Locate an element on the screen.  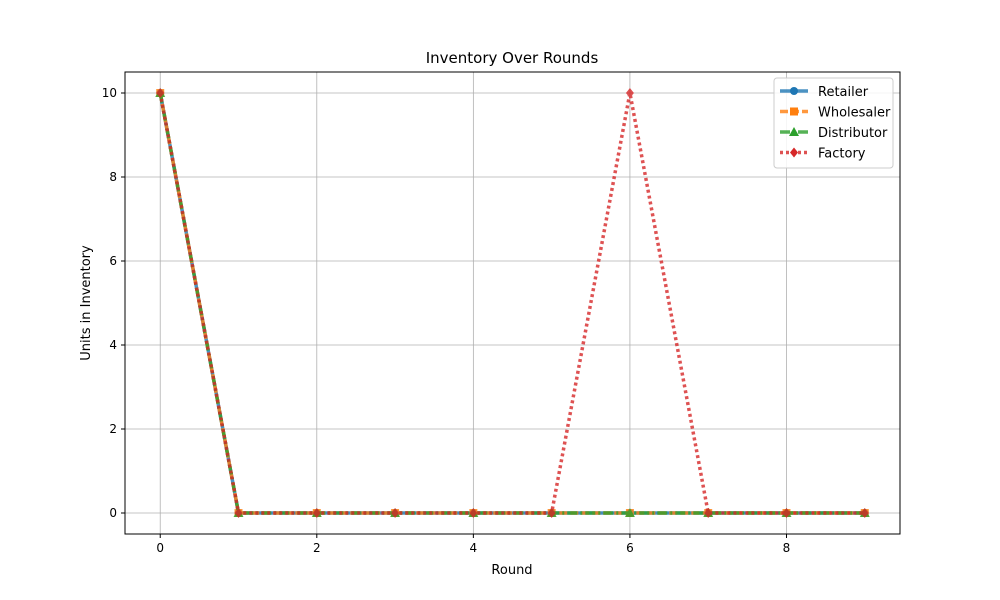
legend-marker-retailer is located at coordinates (794, 91).